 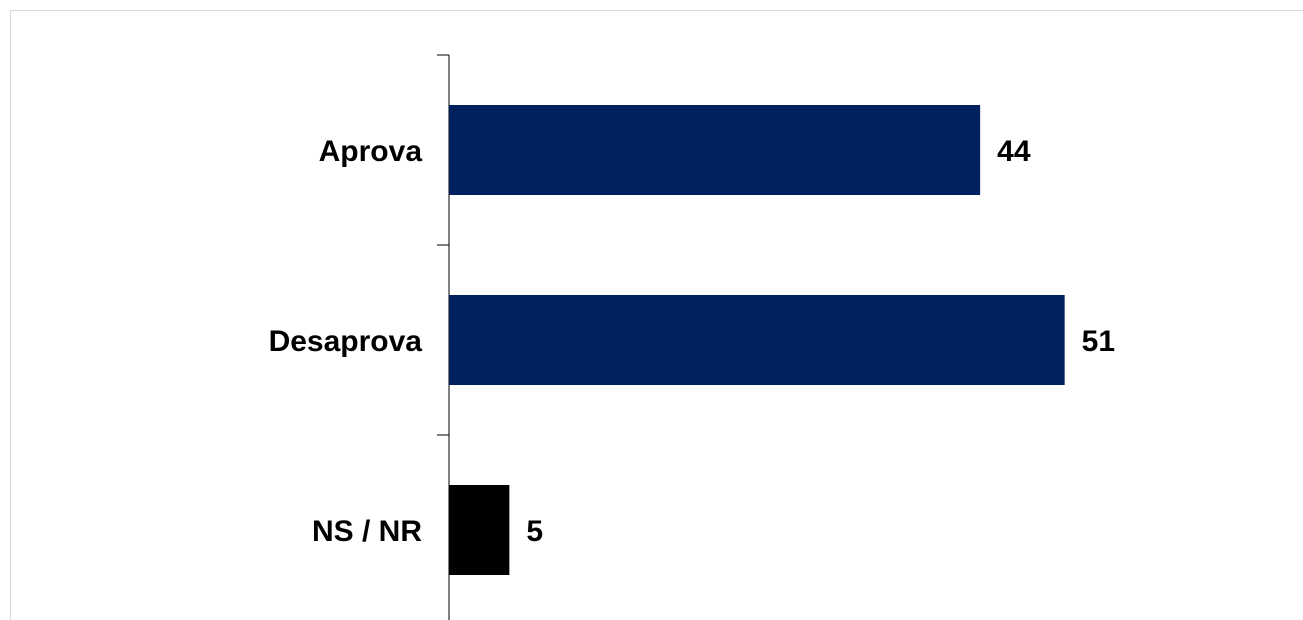 What do you see at coordinates (1014, 151) in the screenshot?
I see `value-label: 44` at bounding box center [1014, 151].